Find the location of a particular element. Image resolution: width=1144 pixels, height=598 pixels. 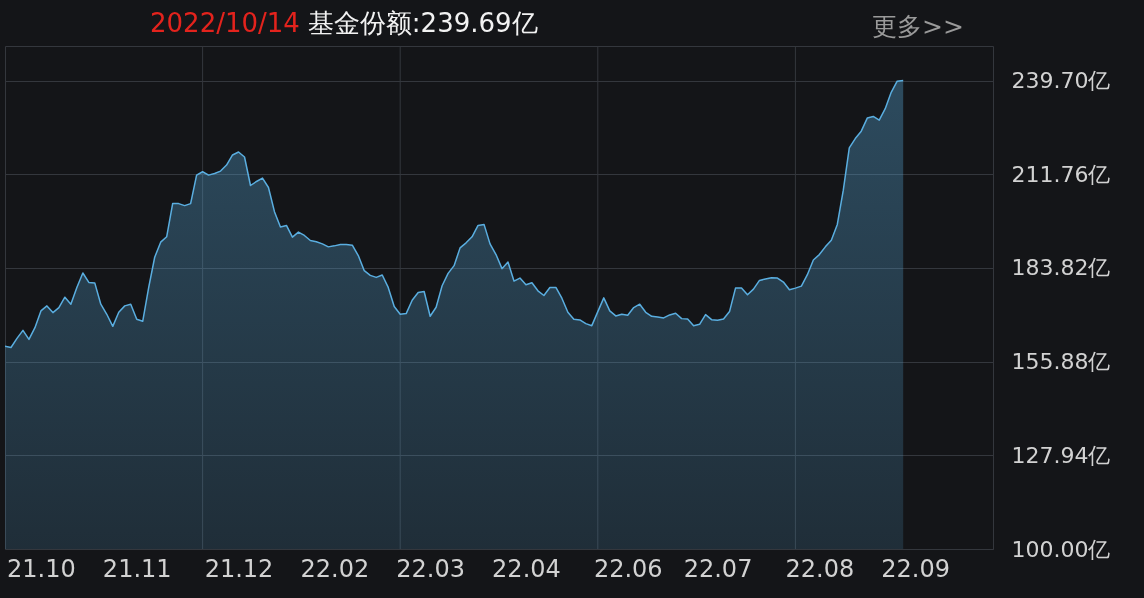

x-tick-label: 21.10 is located at coordinates (41, 568).